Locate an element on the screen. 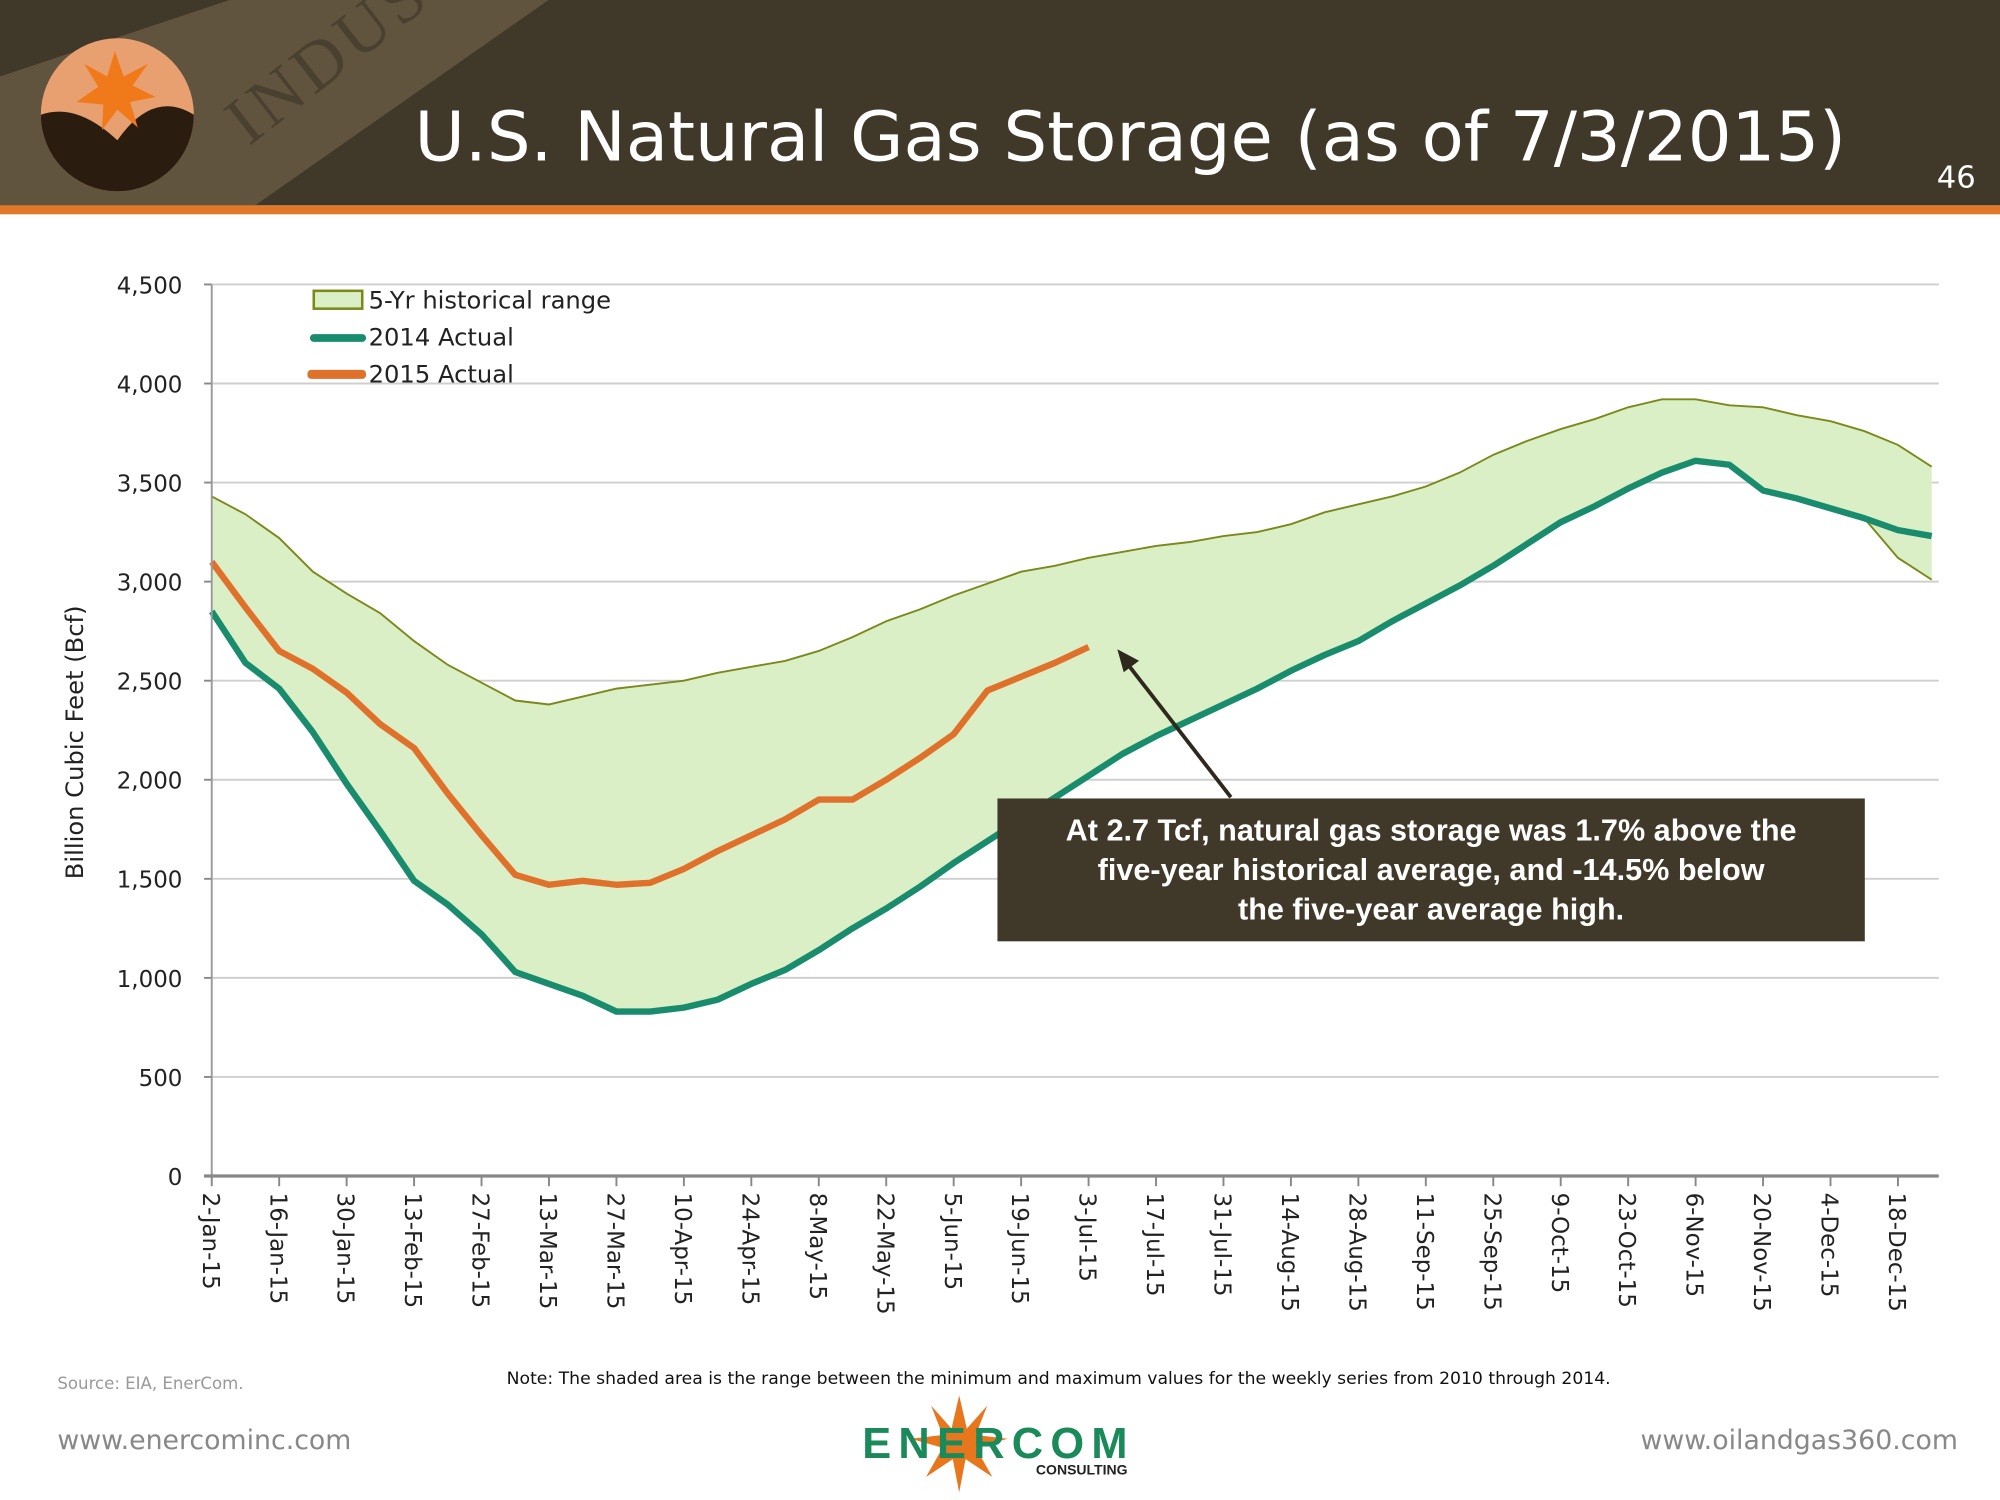 The image size is (2000, 1500). y-tick-label: 4,500 is located at coordinates (150, 286).